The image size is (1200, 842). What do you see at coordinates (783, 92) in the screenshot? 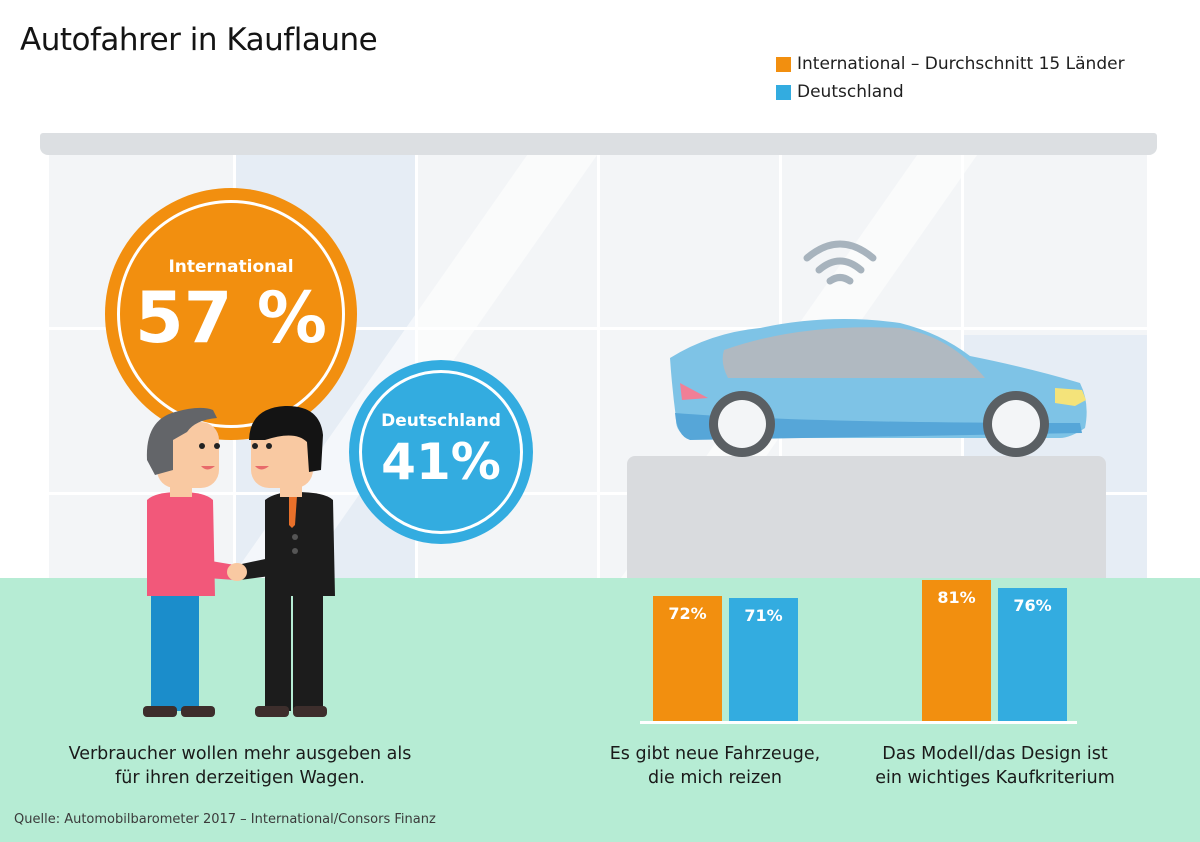
I see `legend-swatch-deutschland` at bounding box center [783, 92].